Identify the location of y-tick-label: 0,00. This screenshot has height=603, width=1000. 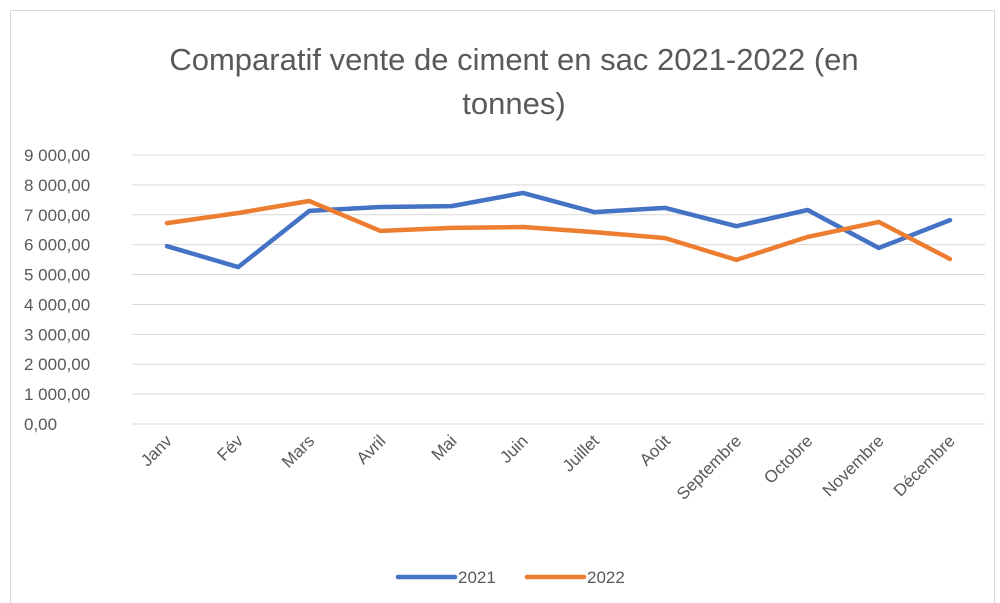
(40, 424).